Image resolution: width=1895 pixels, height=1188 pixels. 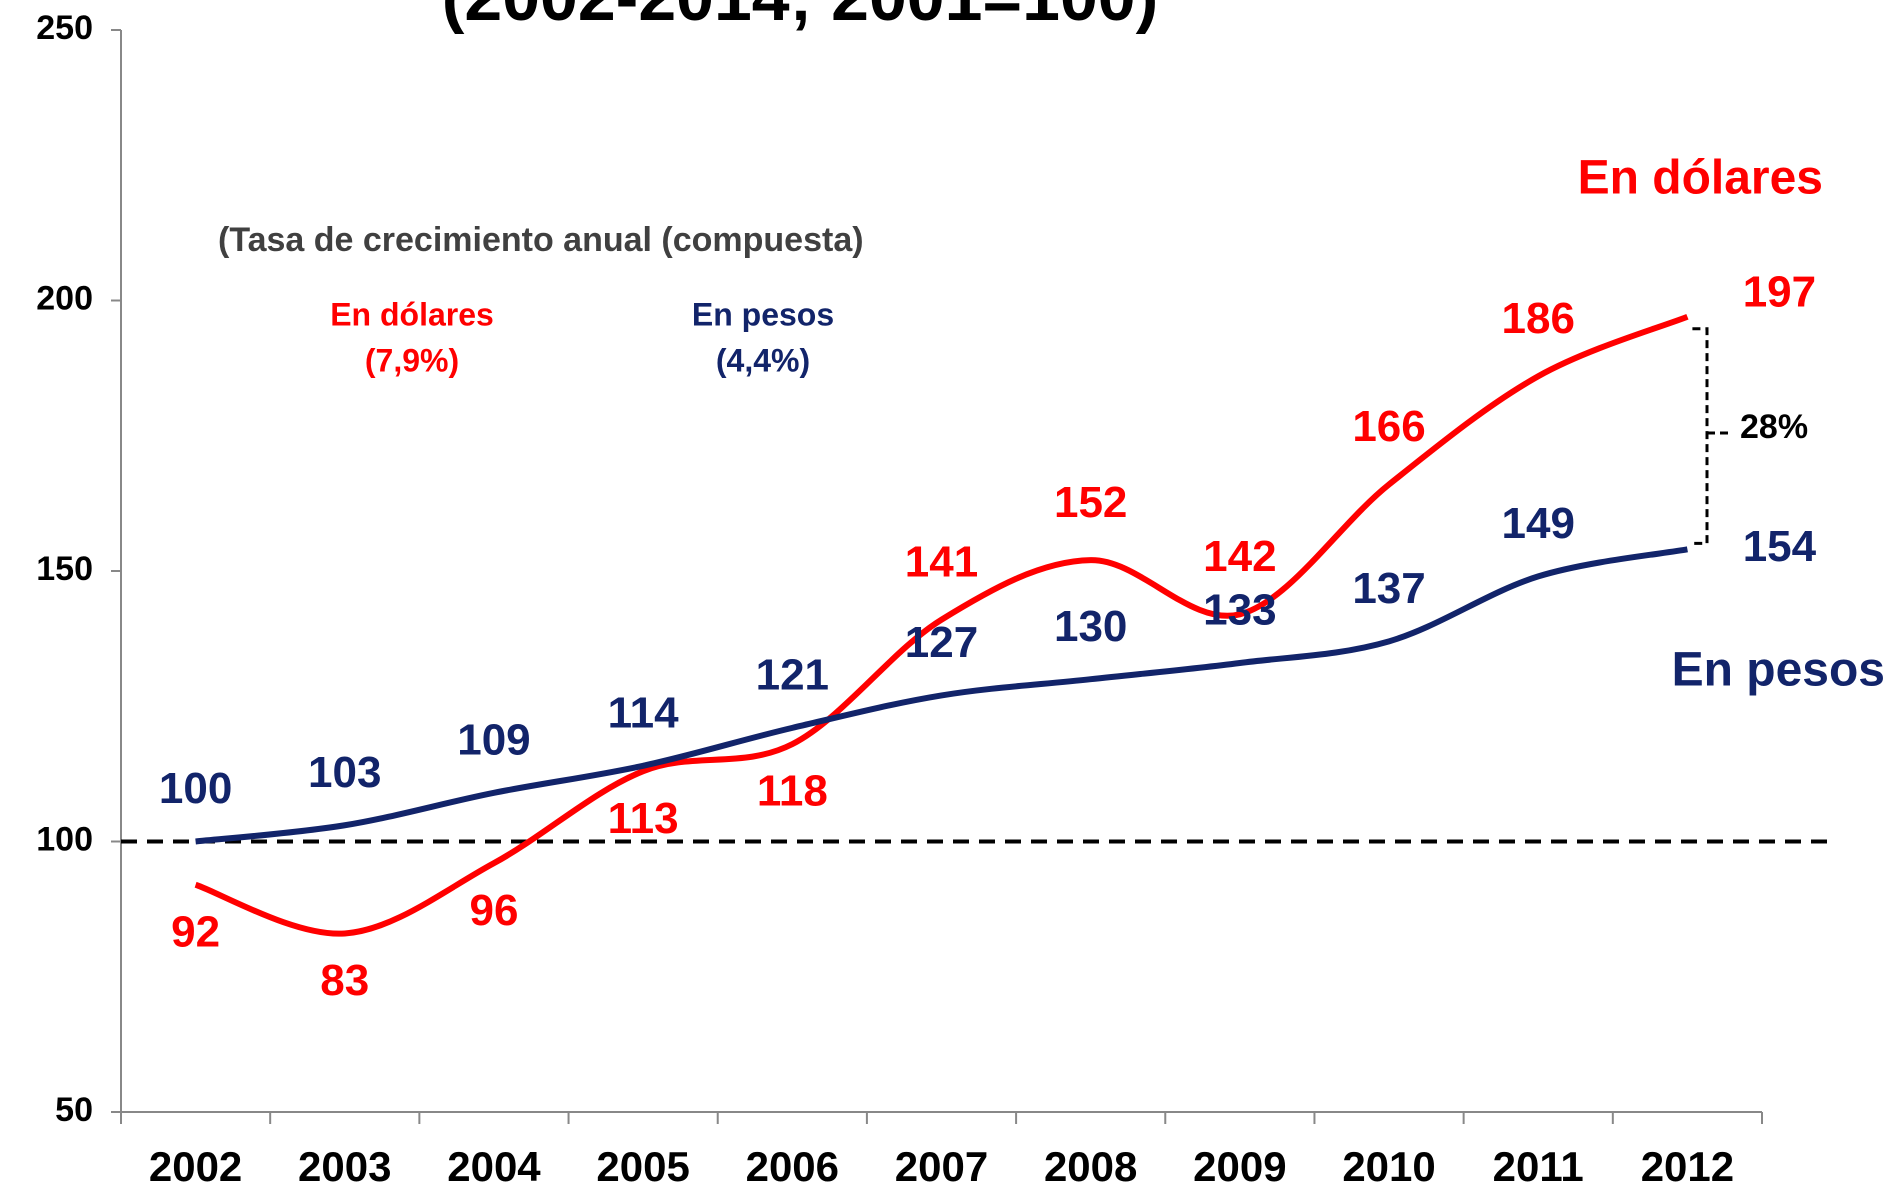 I want to click on x-tick-label: 2007, so click(x=941, y=1165).